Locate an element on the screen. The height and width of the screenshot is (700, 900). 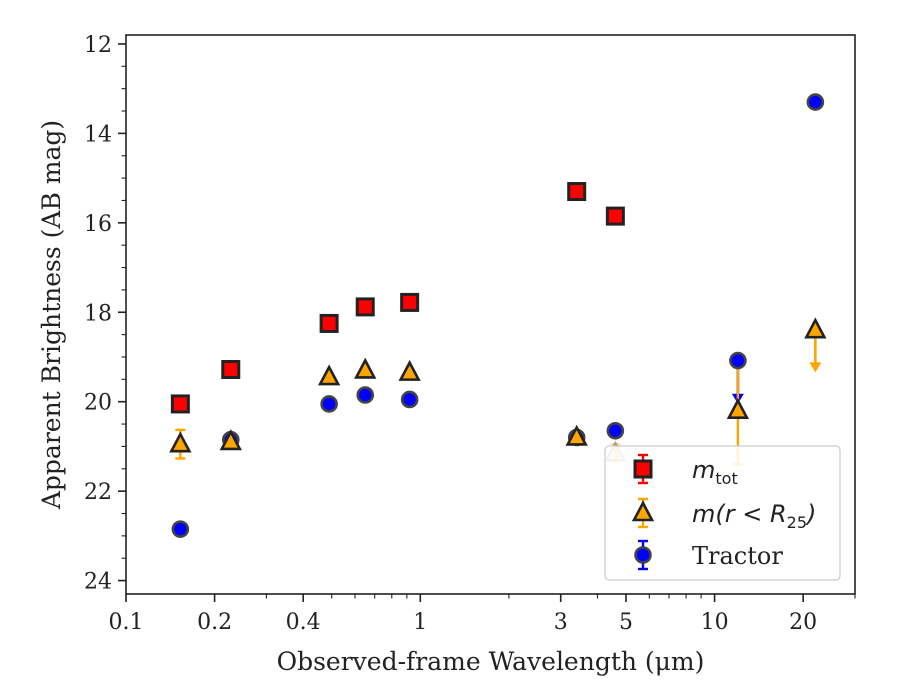
limit-arrowhead is located at coordinates (815, 367).